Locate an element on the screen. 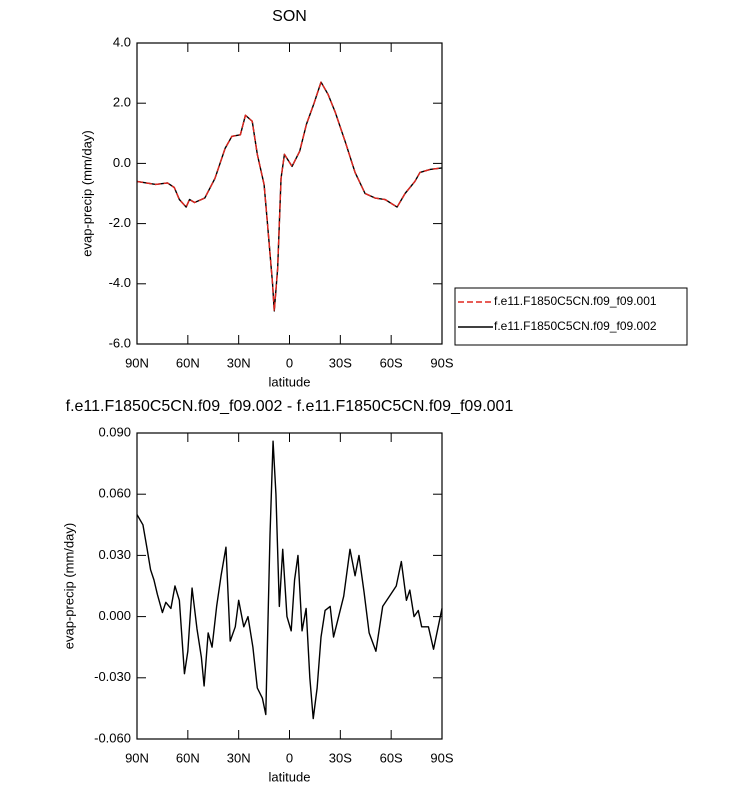  y-tick-label: -6.0 is located at coordinates (120, 342).